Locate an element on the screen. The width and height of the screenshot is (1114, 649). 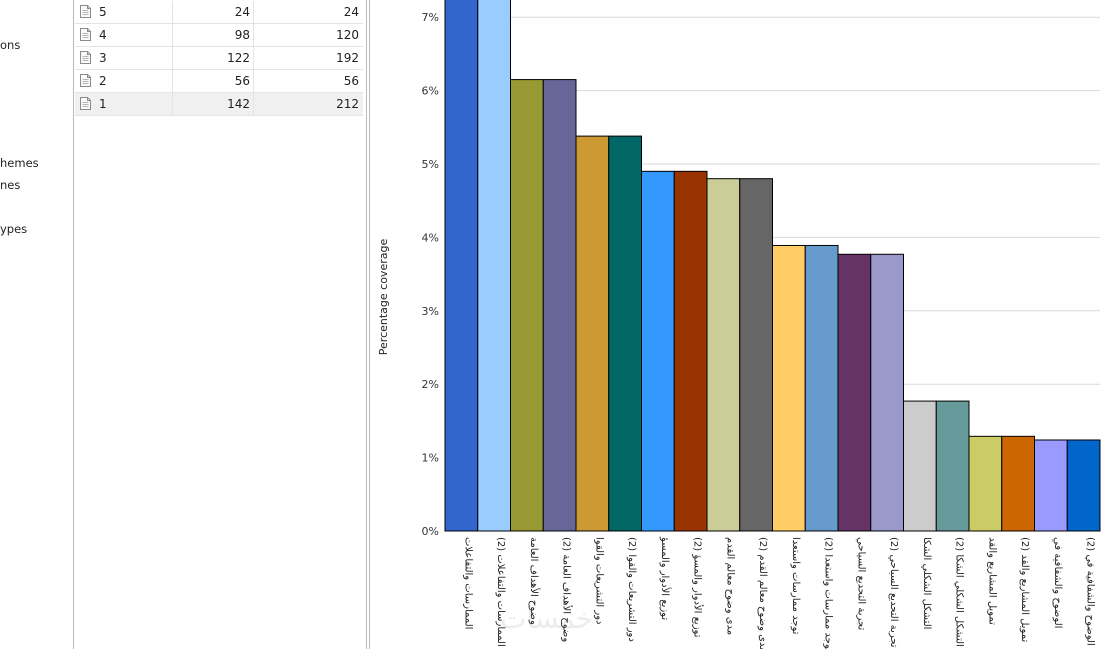
row-name: 1 is located at coordinates (103, 104).